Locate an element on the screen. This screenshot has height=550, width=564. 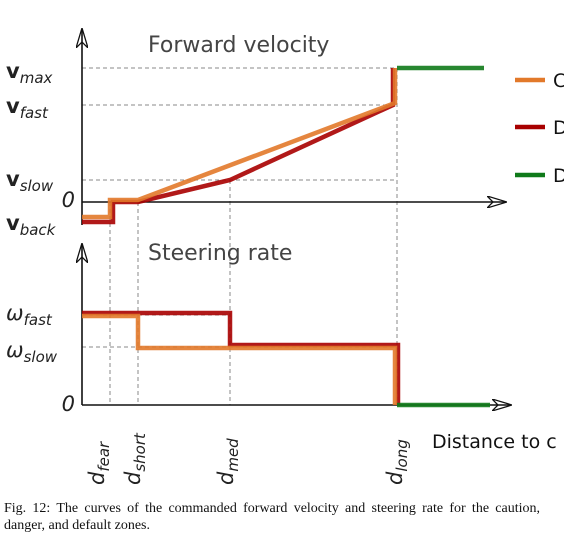
symbol-label: dfear is located at coordinates (99, 463).